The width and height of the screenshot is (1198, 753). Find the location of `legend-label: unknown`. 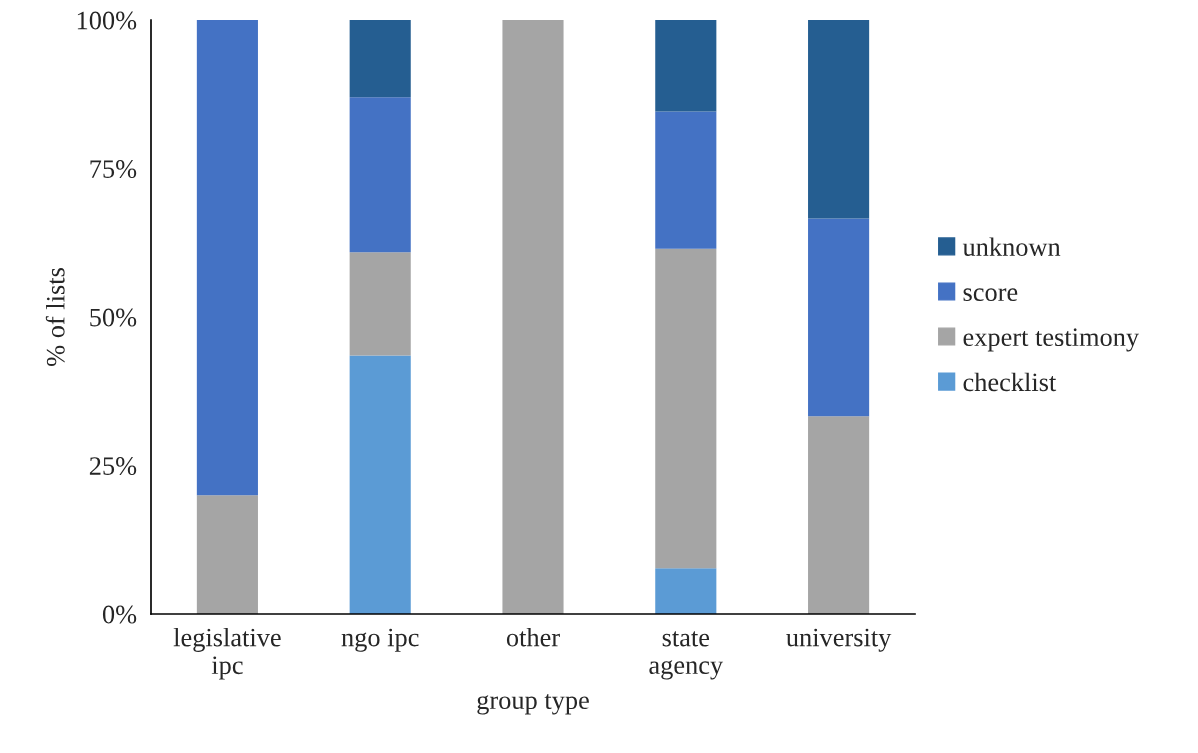

legend-label: unknown is located at coordinates (1011, 246).